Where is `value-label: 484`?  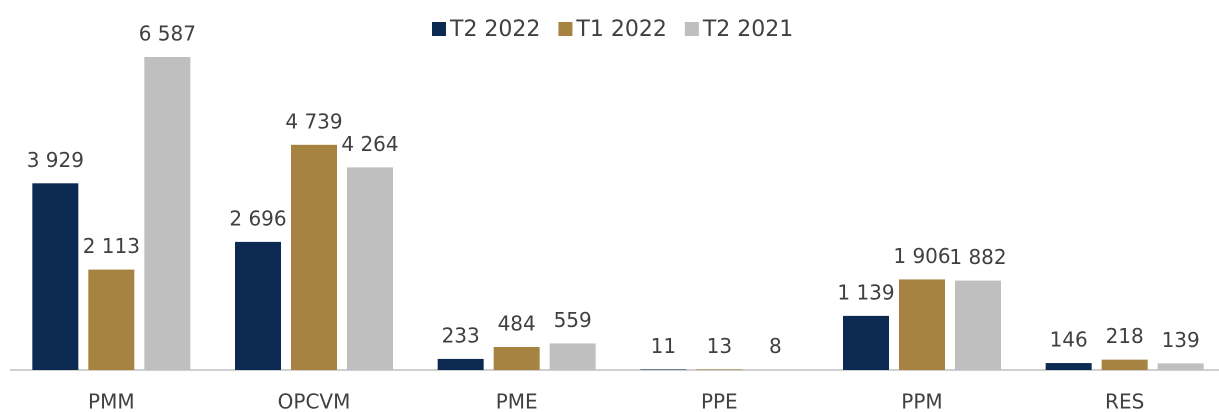 value-label: 484 is located at coordinates (517, 324).